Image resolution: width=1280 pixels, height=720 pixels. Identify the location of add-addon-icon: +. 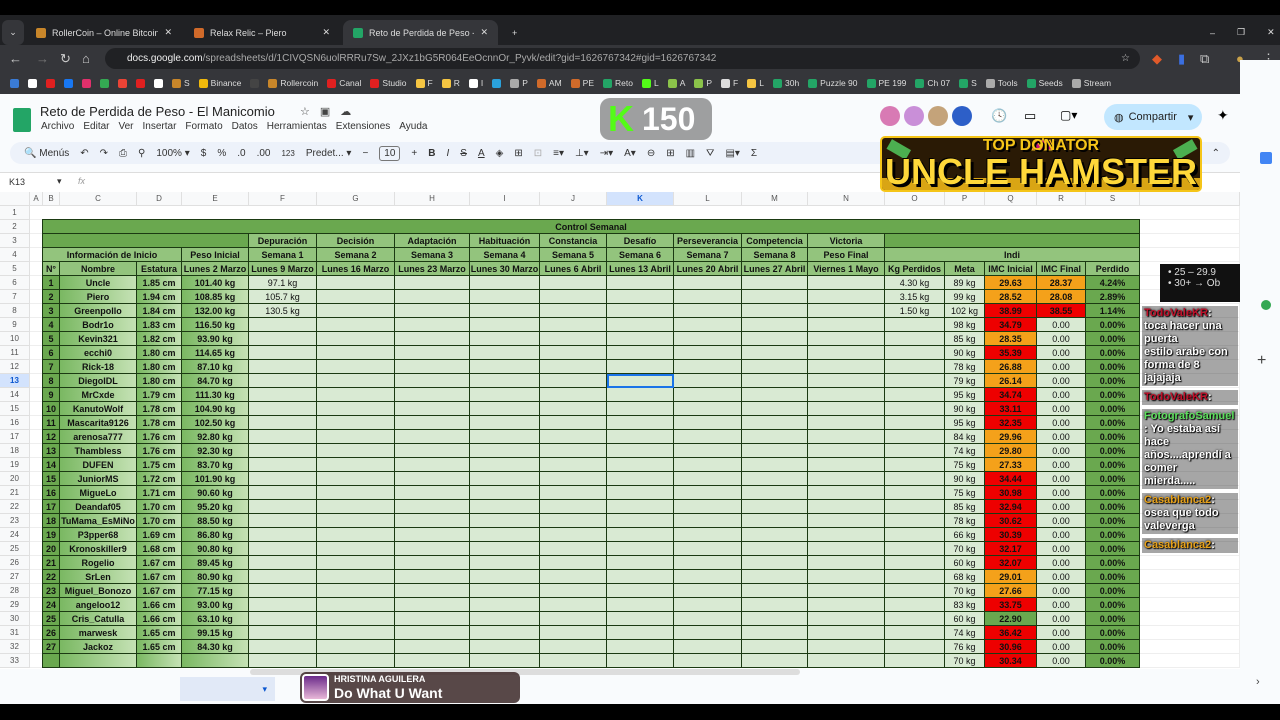
(1262, 360).